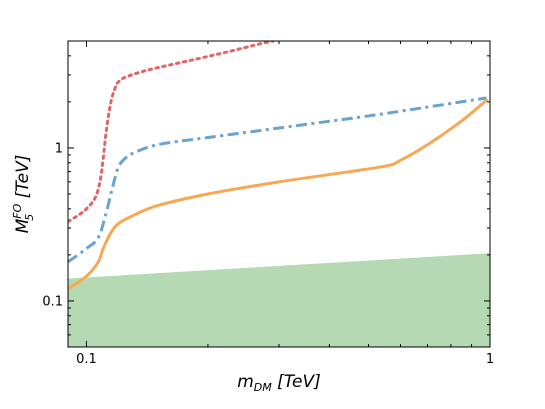 This screenshot has width=545, height=409. Describe the element at coordinates (23, 194) in the screenshot. I see `y-axis-label: MFO5 [TeV]` at that location.